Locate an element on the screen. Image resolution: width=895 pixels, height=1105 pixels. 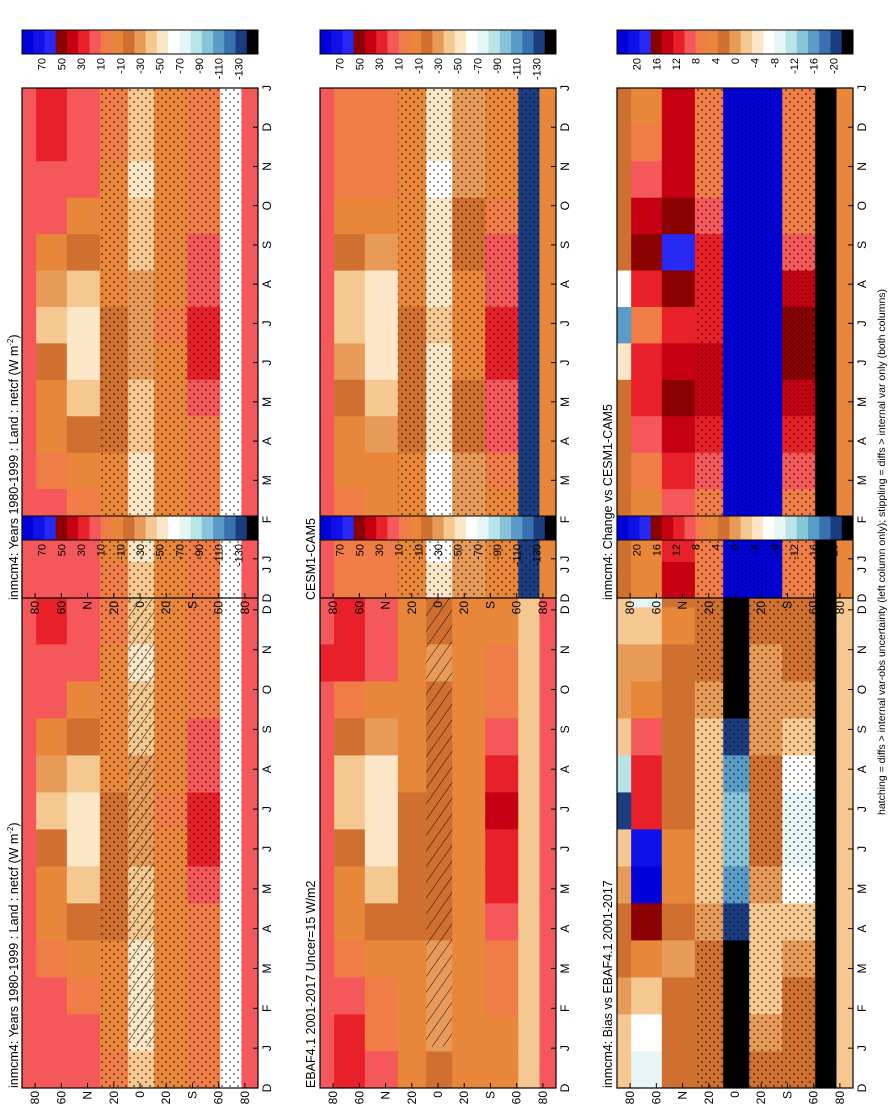
panel-title-text: inmcm4: Bias vs EBAF4.1 2001-2017 is located at coordinates (608, 984).